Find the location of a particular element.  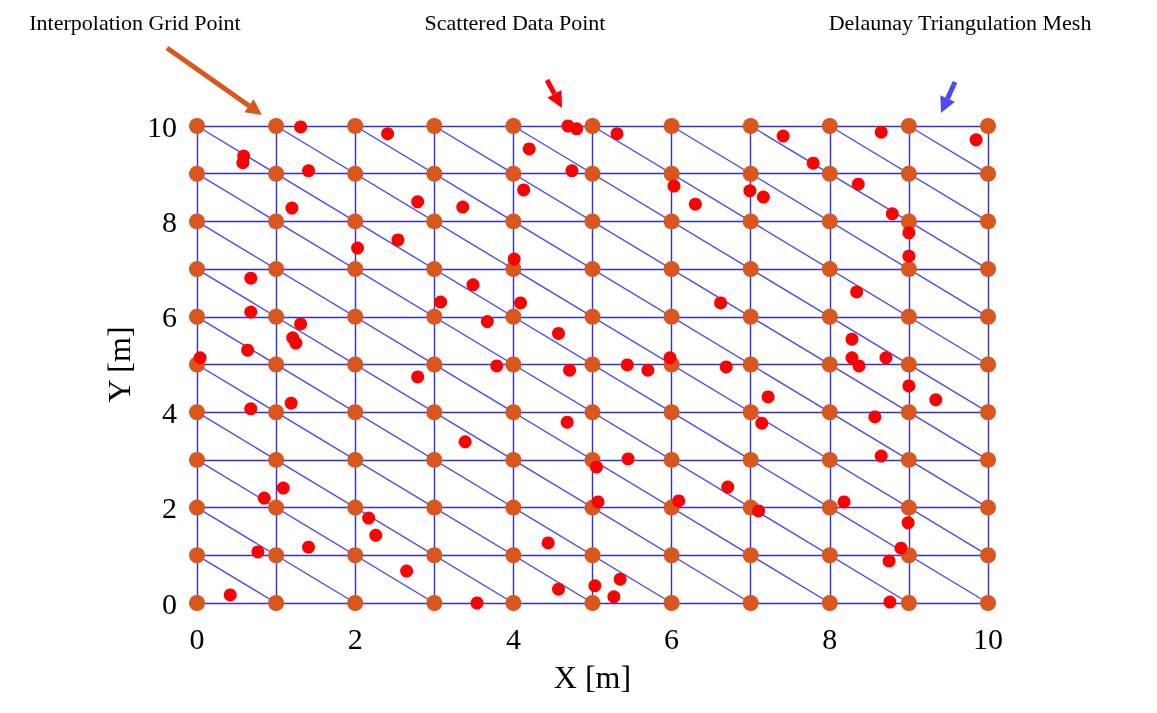

y-tick-label: 10 is located at coordinates (162, 126).